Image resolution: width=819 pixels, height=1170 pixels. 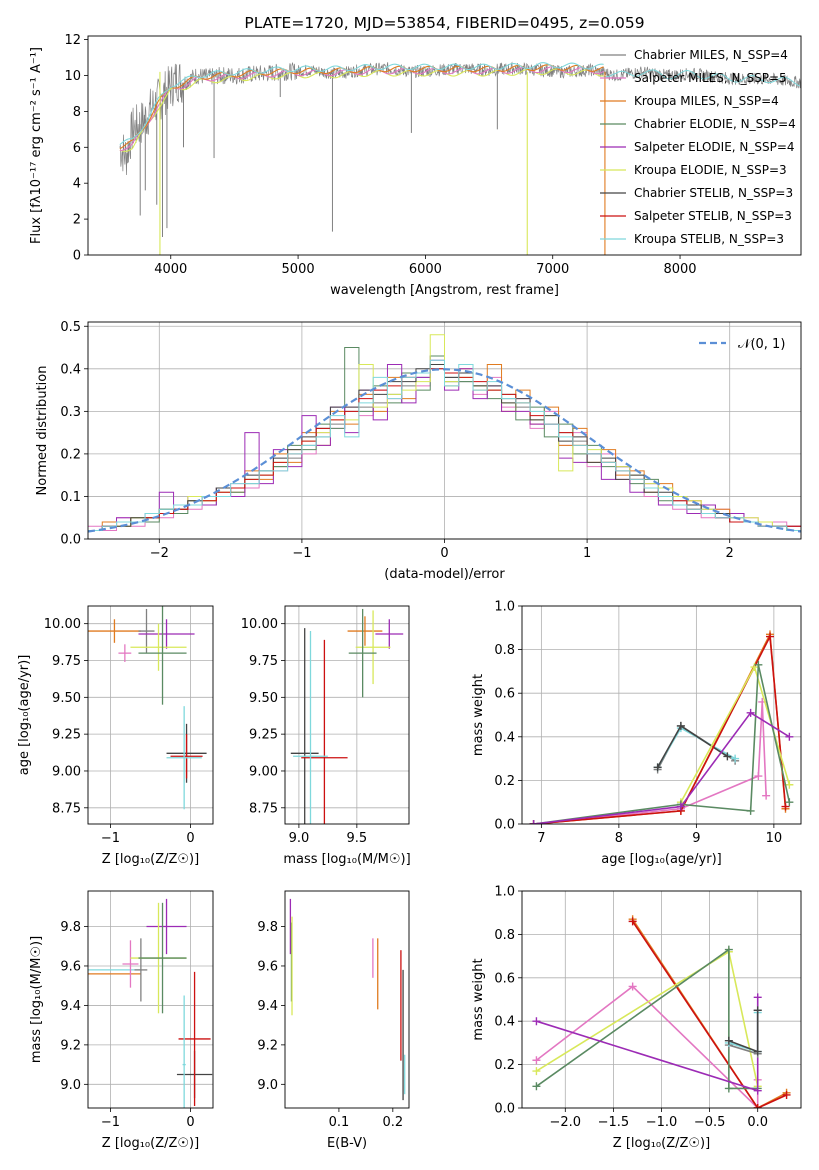 What do you see at coordinates (66, 771) in the screenshot?
I see `y-tick-label: 9.00` at bounding box center [66, 771].